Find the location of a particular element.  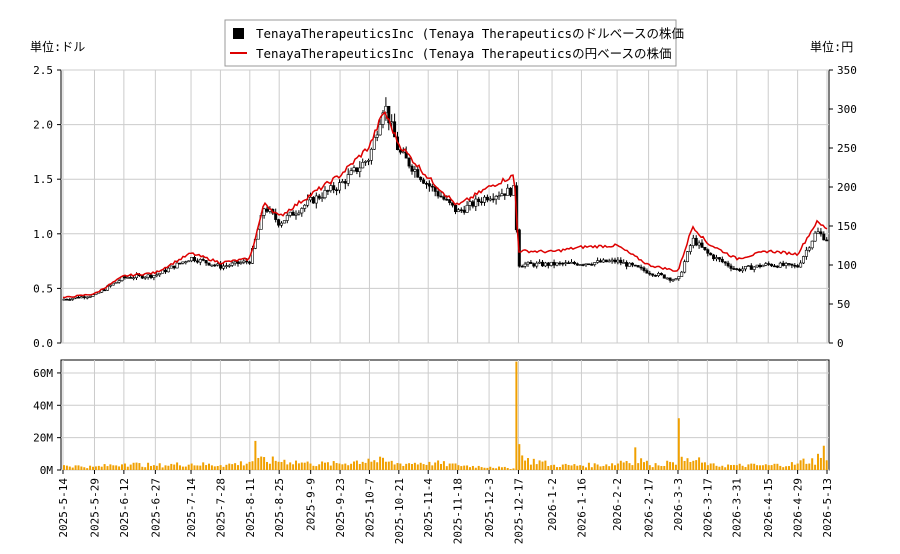

x-tick-label: 2025-6-27 is located at coordinates (155, 508).